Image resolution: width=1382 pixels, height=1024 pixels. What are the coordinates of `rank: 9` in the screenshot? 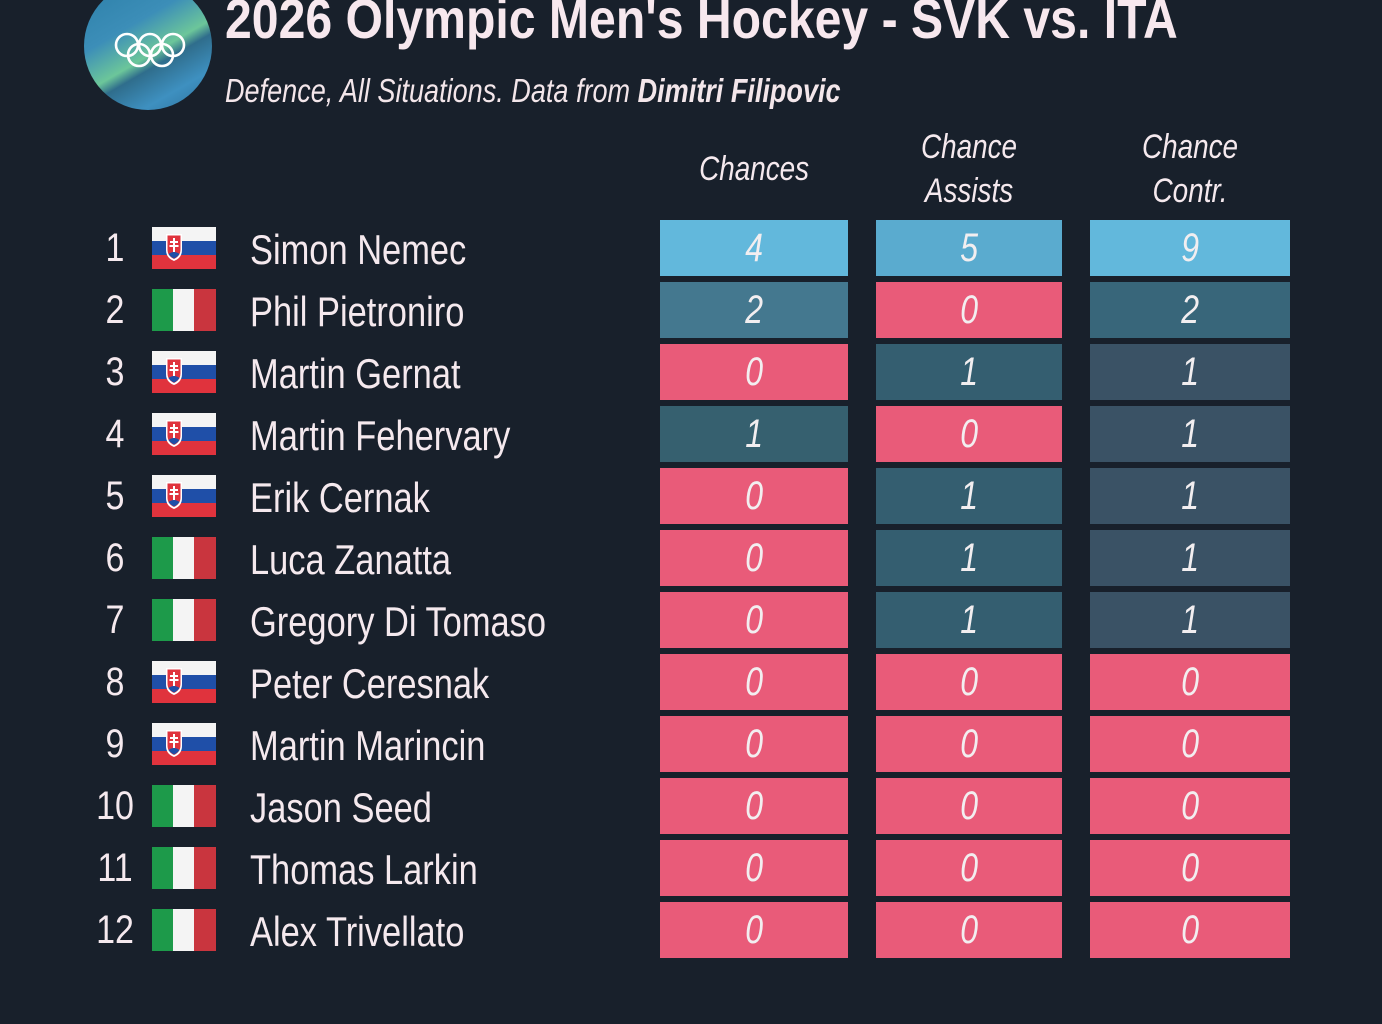 It's located at (115, 744).